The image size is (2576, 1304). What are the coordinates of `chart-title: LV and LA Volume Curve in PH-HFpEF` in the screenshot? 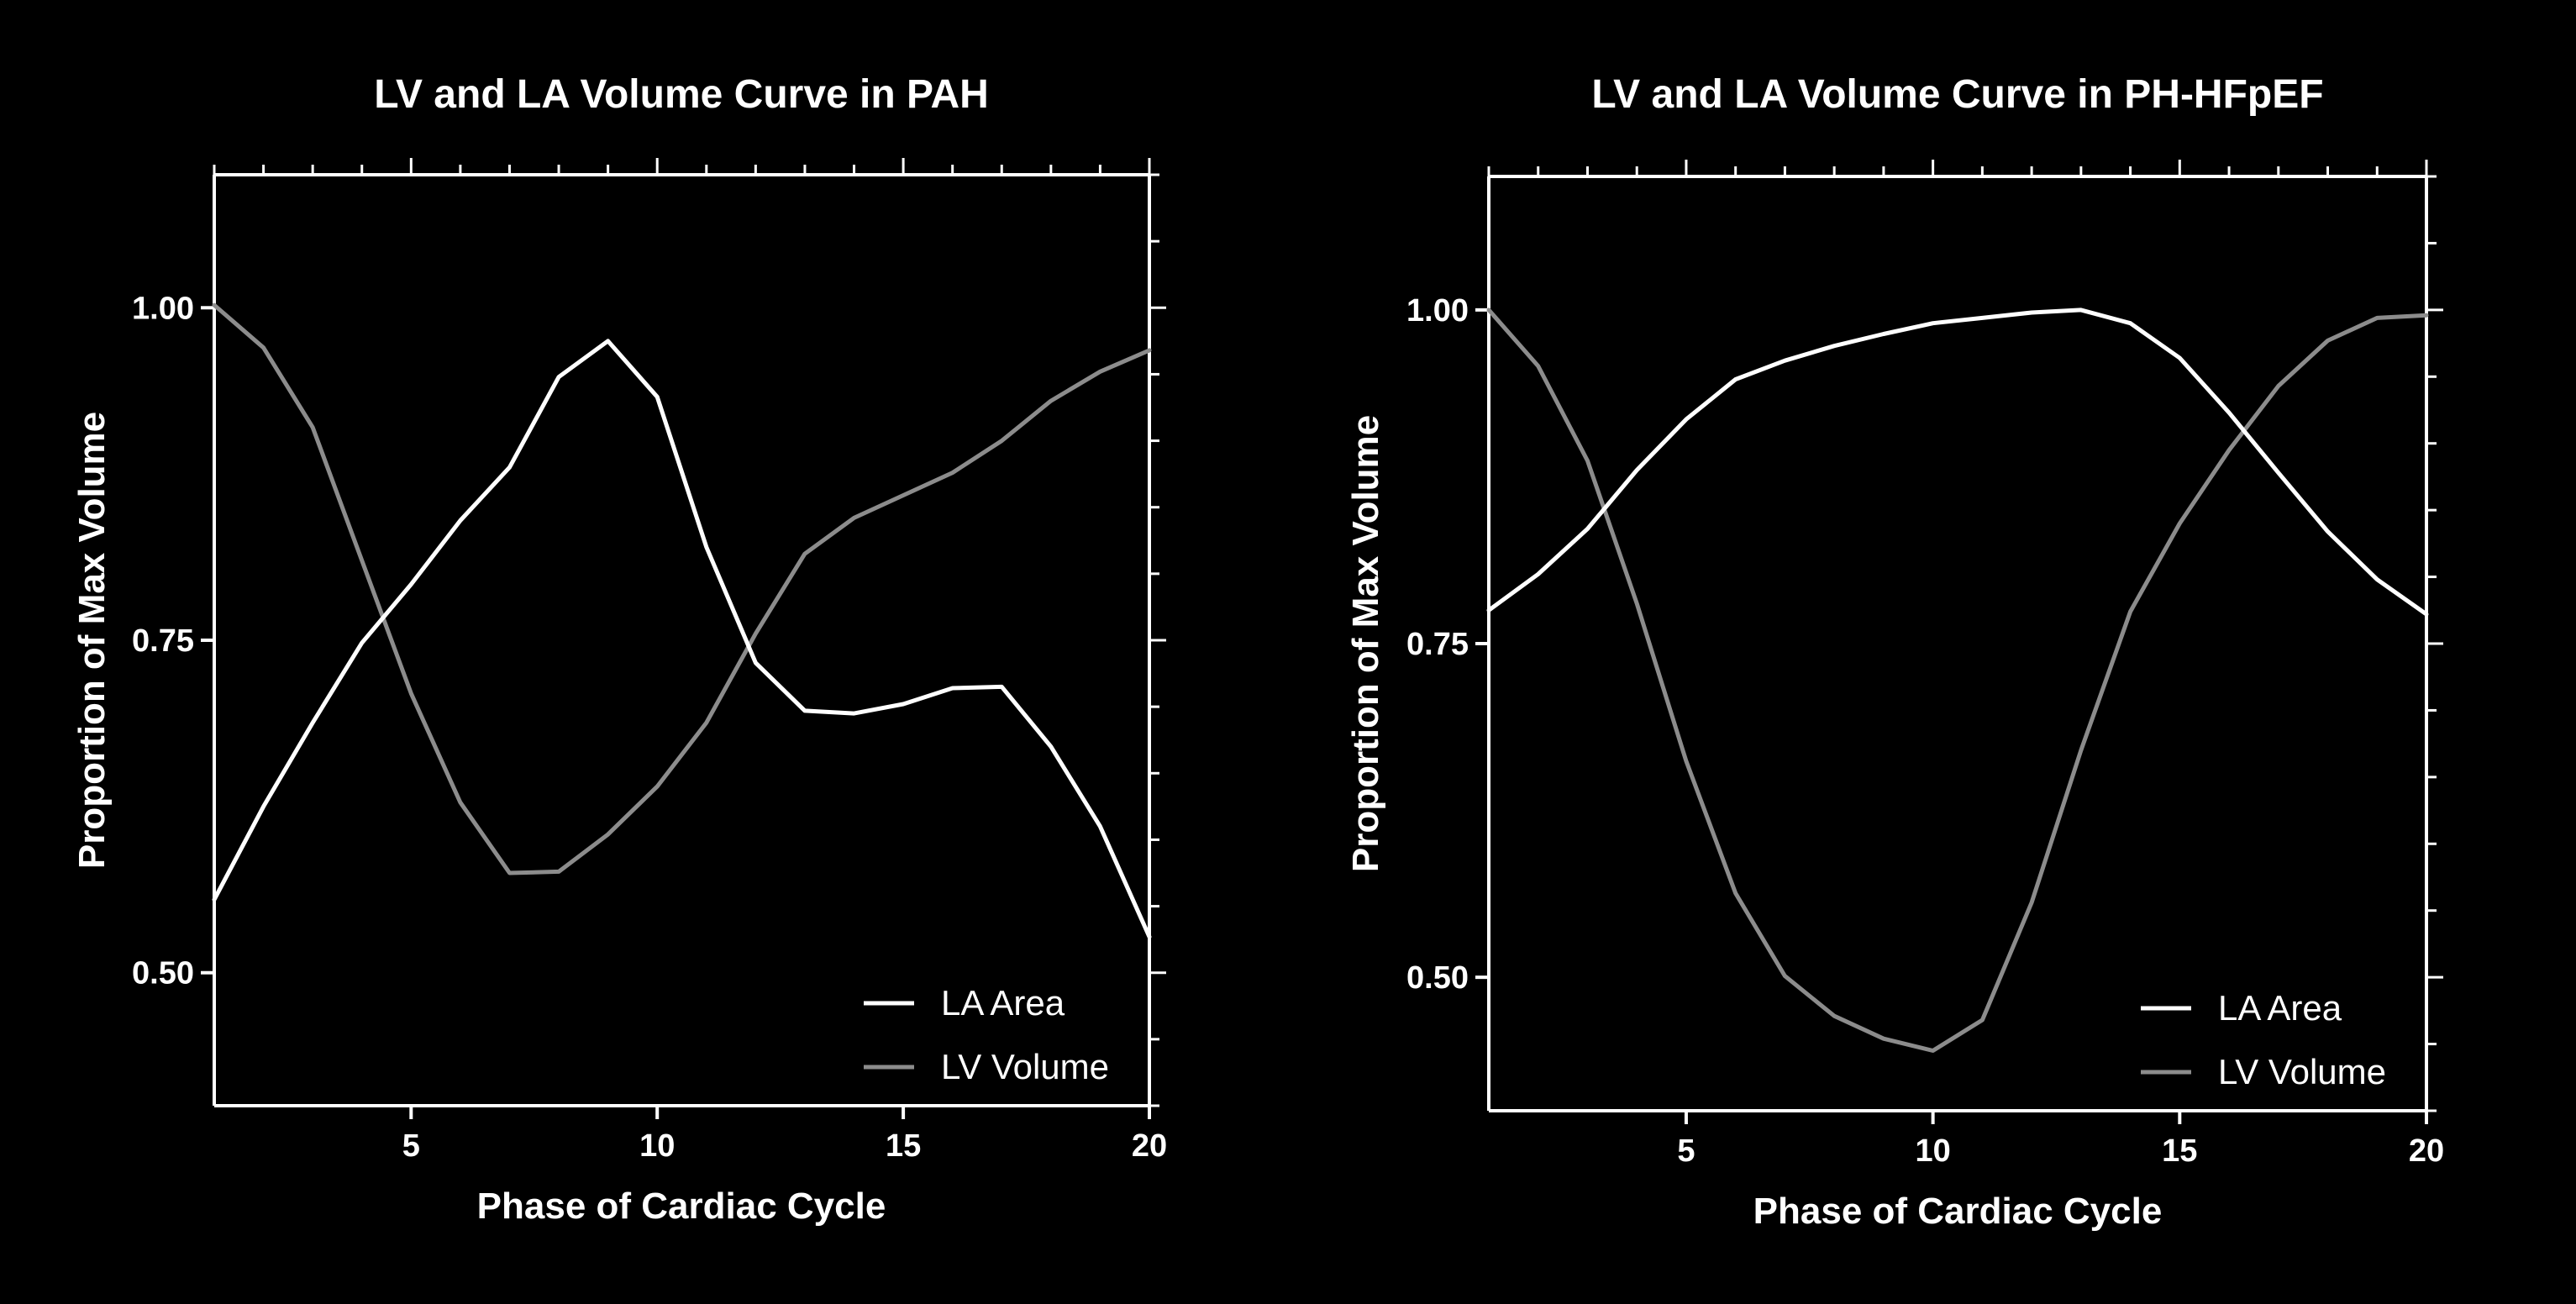 It's located at (1957, 94).